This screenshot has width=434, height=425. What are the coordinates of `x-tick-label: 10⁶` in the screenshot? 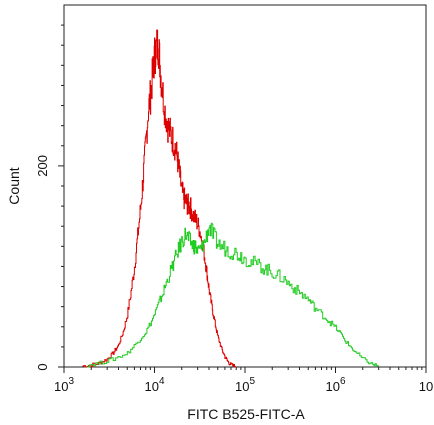 It's located at (335, 385).